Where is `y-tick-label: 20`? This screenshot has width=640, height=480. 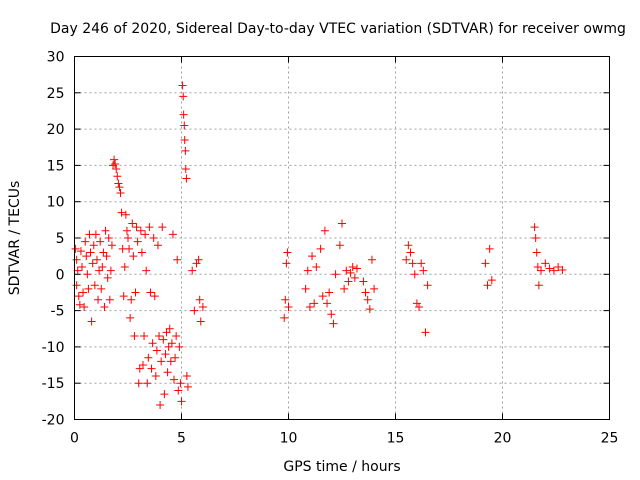 y-tick-label: 20 is located at coordinates (56, 130).